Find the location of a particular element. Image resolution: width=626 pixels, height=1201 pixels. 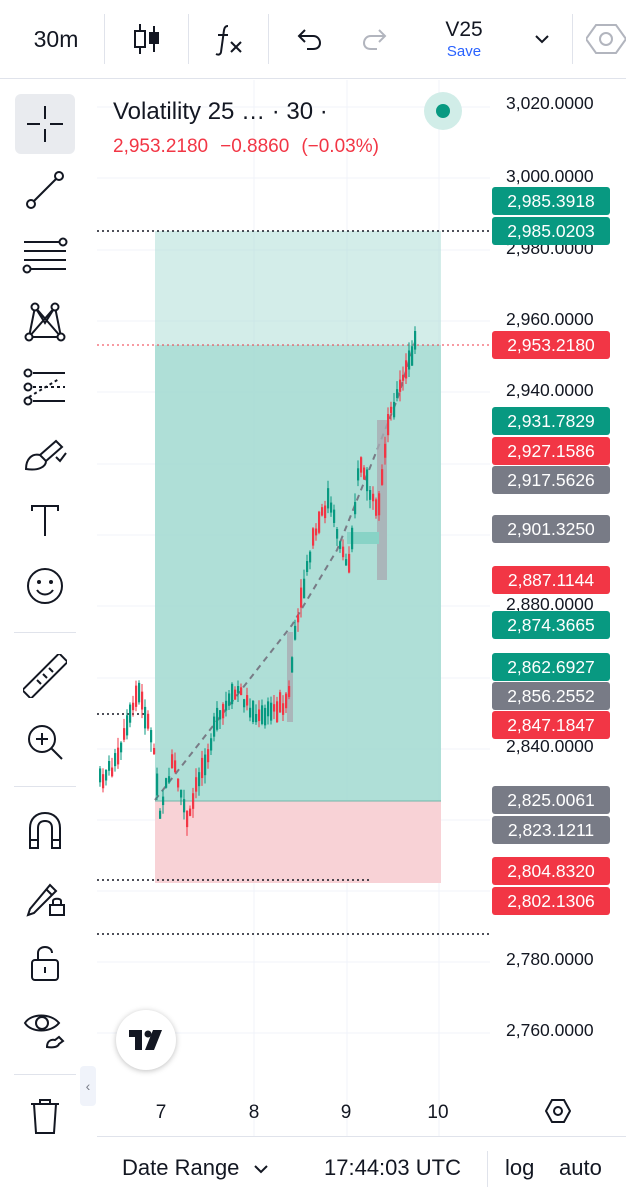

price-tag: 2,804.8320 is located at coordinates (551, 871).